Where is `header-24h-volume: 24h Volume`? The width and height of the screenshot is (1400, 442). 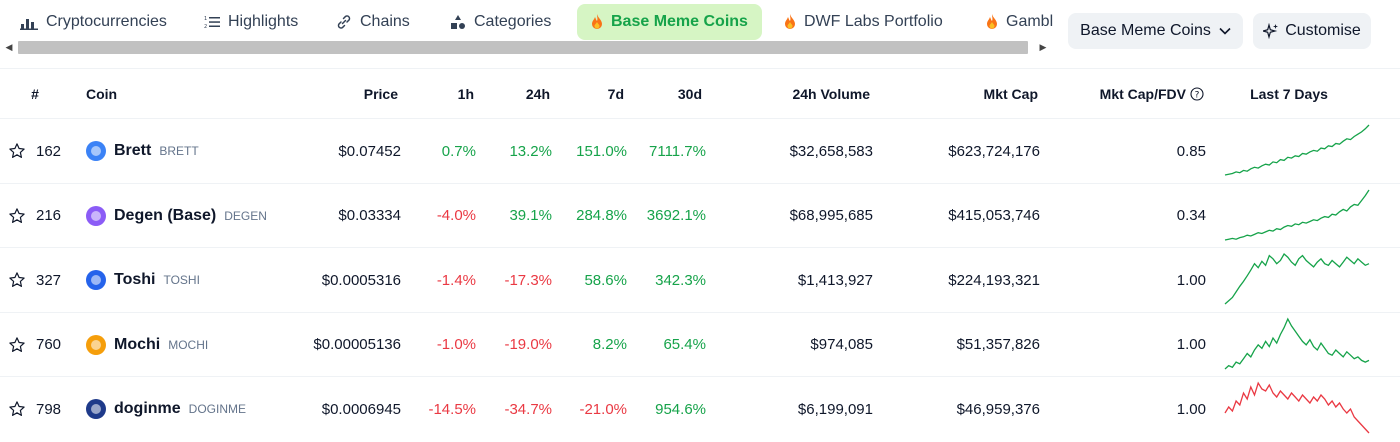 header-24h-volume: 24h Volume is located at coordinates (831, 94).